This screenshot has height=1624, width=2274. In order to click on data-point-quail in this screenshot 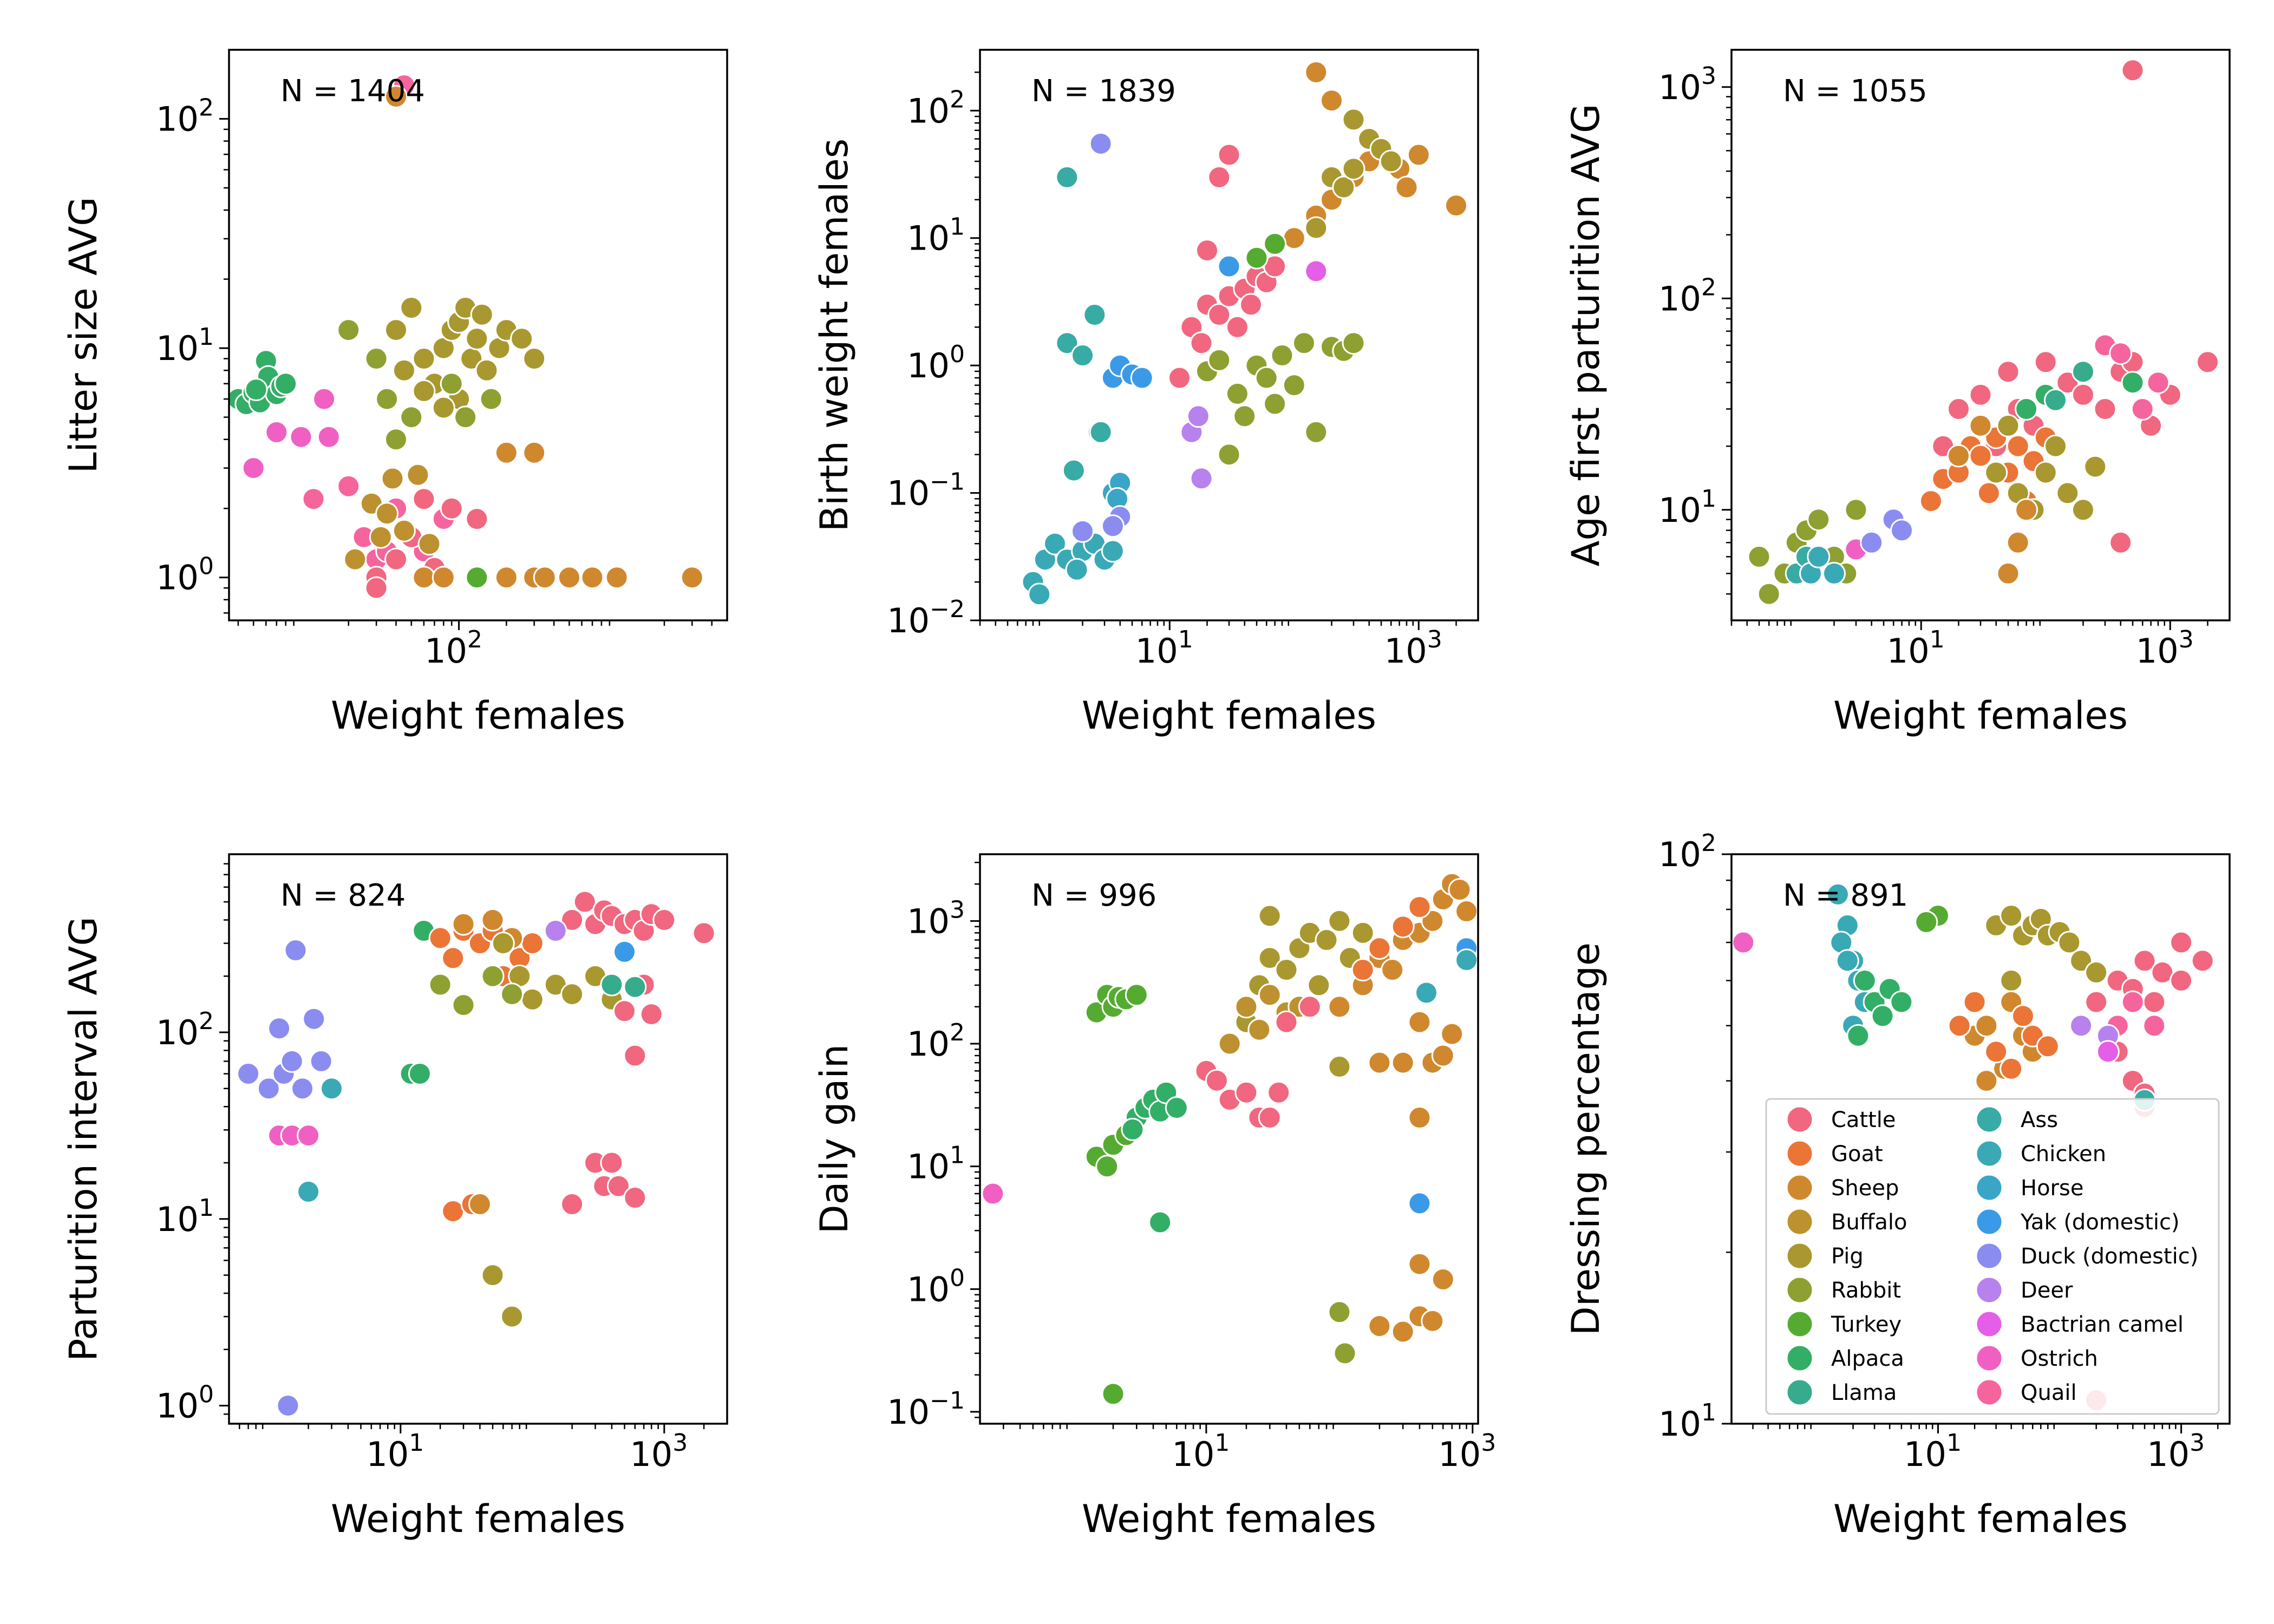, I will do `click(2121, 353)`.